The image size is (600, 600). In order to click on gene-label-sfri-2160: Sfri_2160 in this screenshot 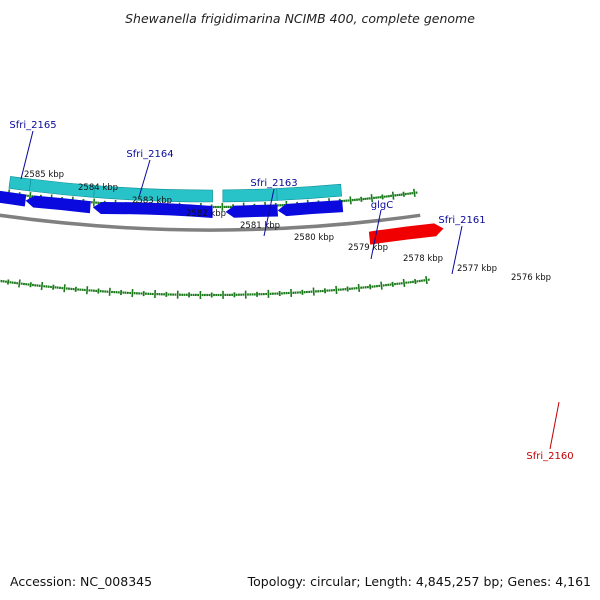, I will do `click(549, 456)`.